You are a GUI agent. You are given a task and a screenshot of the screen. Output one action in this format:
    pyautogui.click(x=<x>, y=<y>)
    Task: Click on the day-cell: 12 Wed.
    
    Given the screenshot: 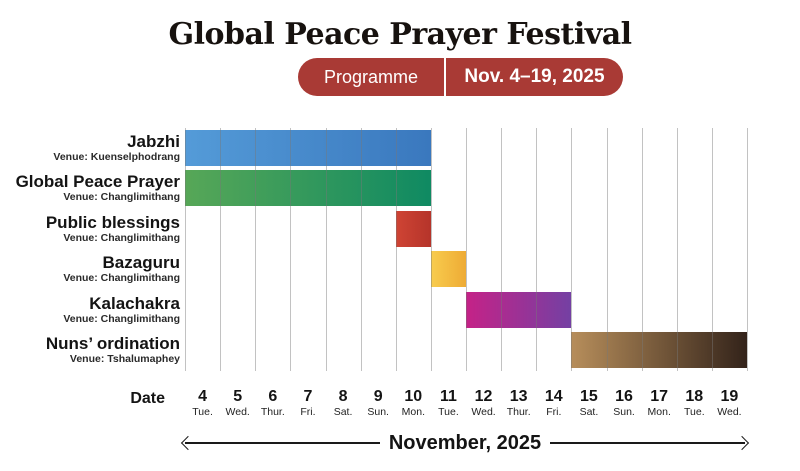 What is the action you would take?
    pyautogui.click(x=483, y=403)
    